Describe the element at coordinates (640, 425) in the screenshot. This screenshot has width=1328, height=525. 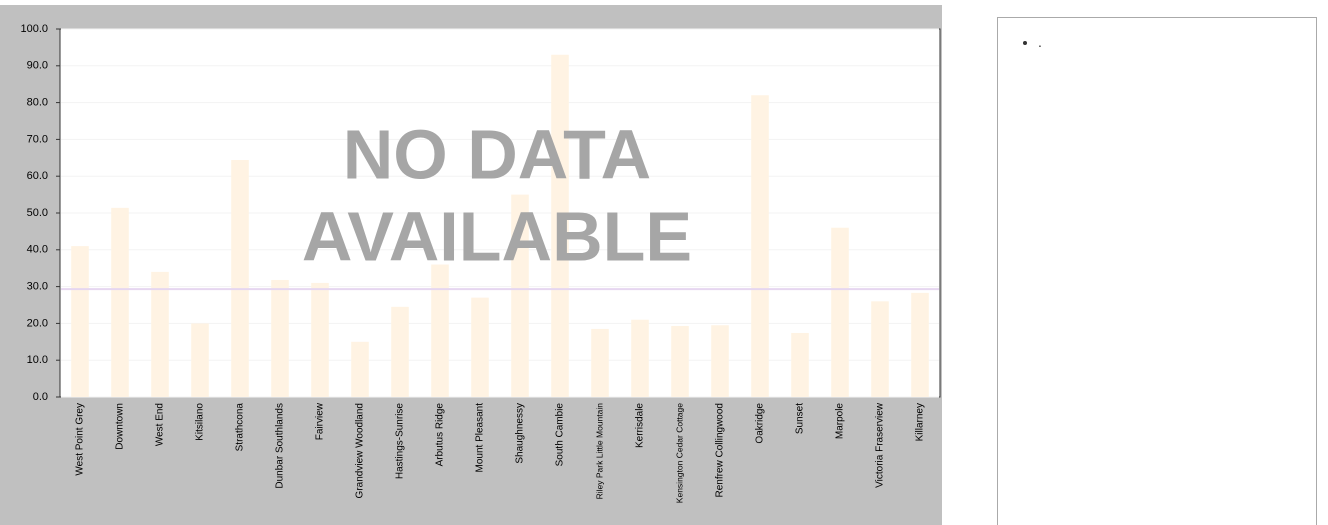
I see `x-tick-label: Kerrisdale` at that location.